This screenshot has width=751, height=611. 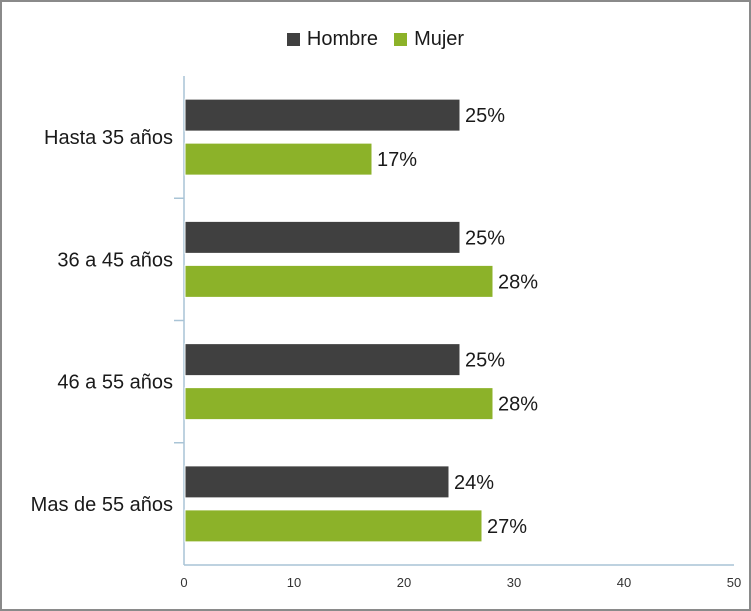 What do you see at coordinates (183, 582) in the screenshot?
I see `x-tick-label: 0` at bounding box center [183, 582].